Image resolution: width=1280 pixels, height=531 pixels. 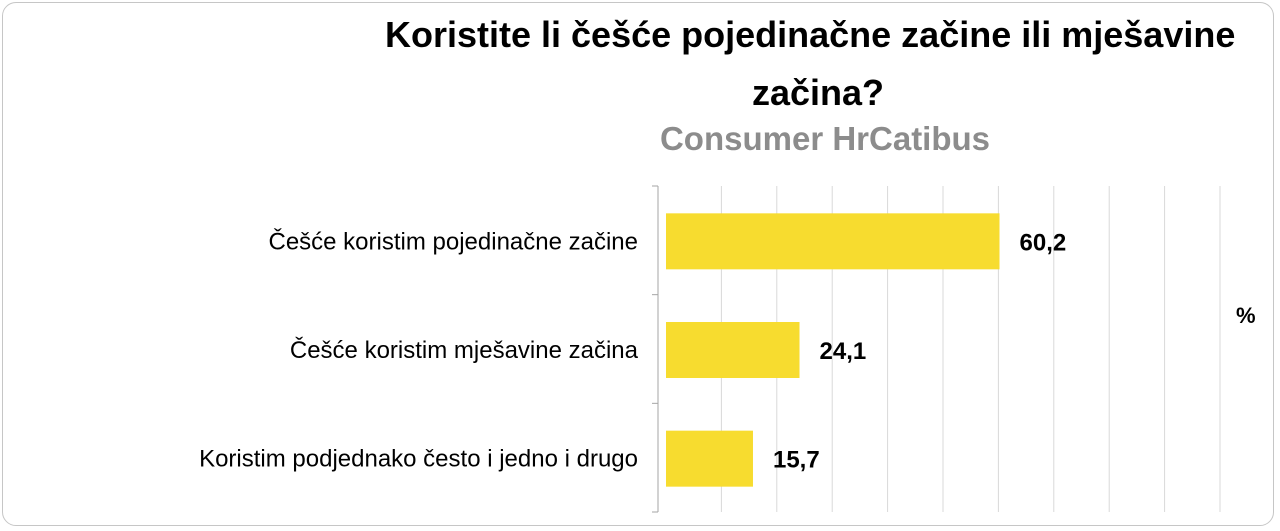 What do you see at coordinates (453, 241) in the screenshot?
I see `category-label: Češće koristim pojedinačne začine` at bounding box center [453, 241].